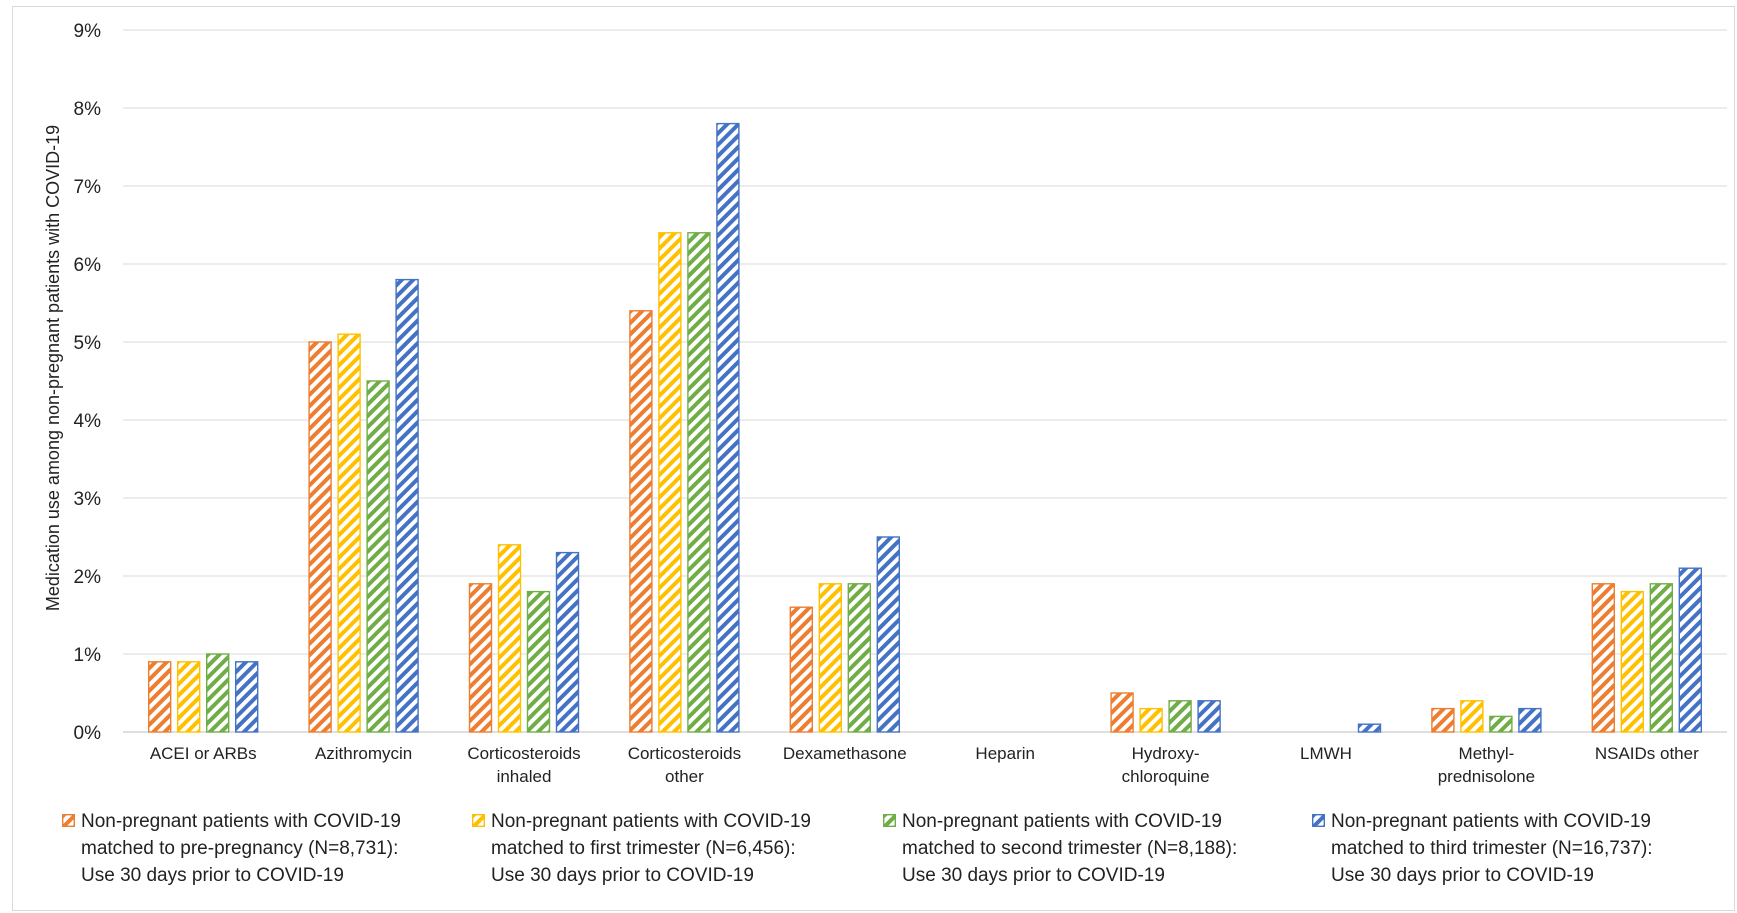  I want to click on x-category-label: Hydroxy-chloroquine, so click(1166, 765).